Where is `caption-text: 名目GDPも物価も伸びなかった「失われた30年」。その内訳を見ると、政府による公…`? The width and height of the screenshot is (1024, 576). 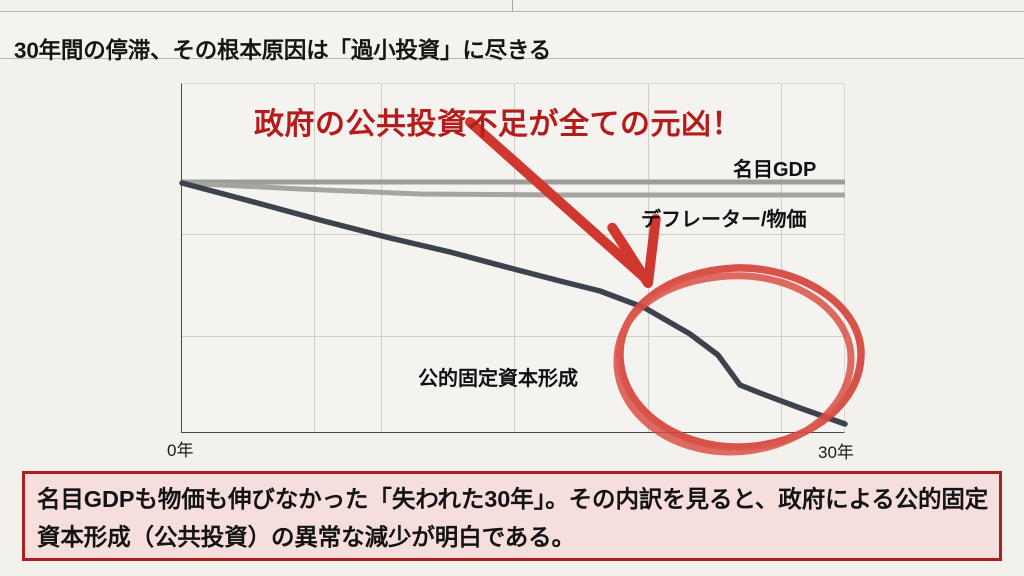 caption-text: 名目GDPも物価も伸びなかった「失われた30年」。その内訳を見ると、政府による公… is located at coordinates (513, 518).